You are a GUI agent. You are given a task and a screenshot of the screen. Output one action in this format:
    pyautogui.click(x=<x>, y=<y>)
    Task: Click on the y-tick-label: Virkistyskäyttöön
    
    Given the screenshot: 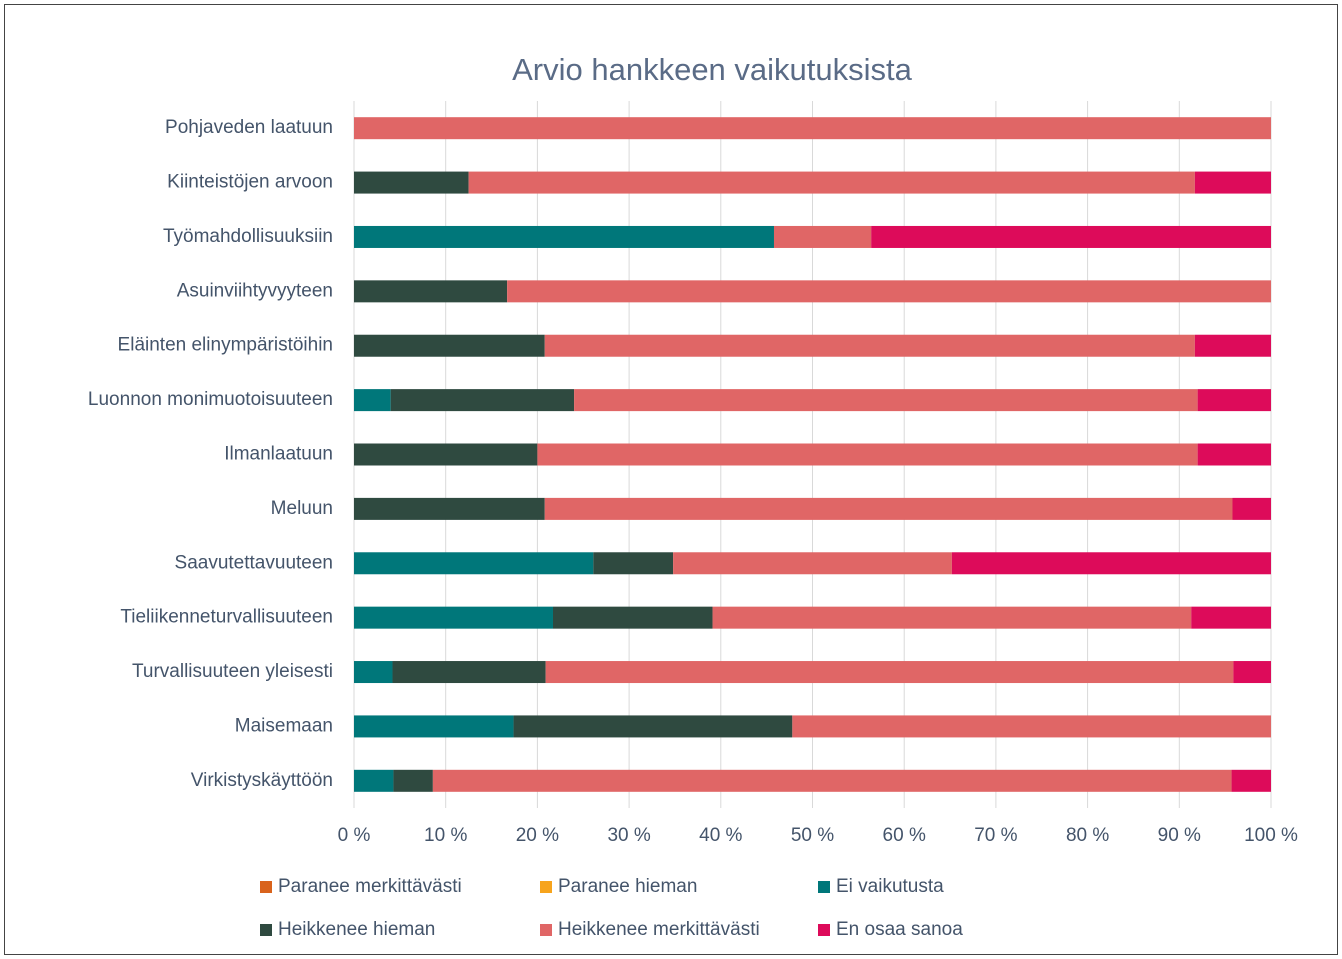 What is the action you would take?
    pyautogui.click(x=262, y=780)
    